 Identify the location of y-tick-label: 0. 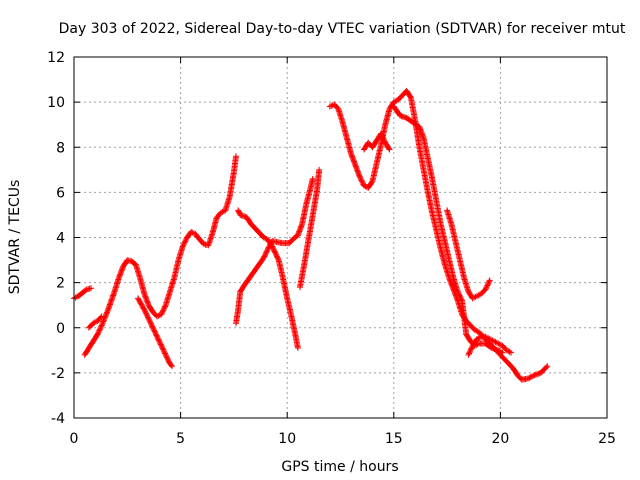
(60, 329).